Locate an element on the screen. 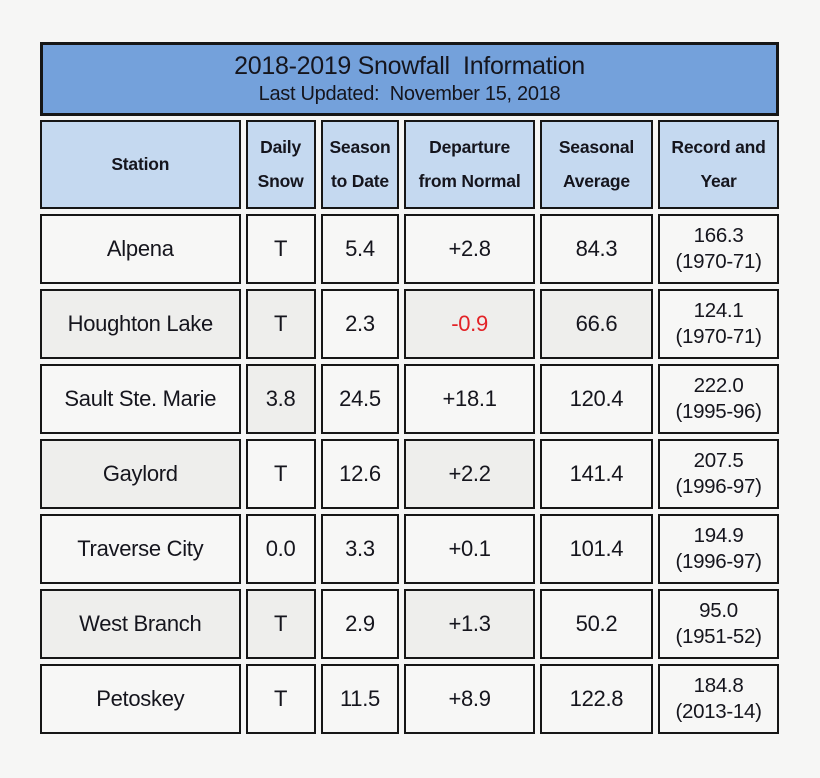  station-name: Gaylord is located at coordinates (140, 473).